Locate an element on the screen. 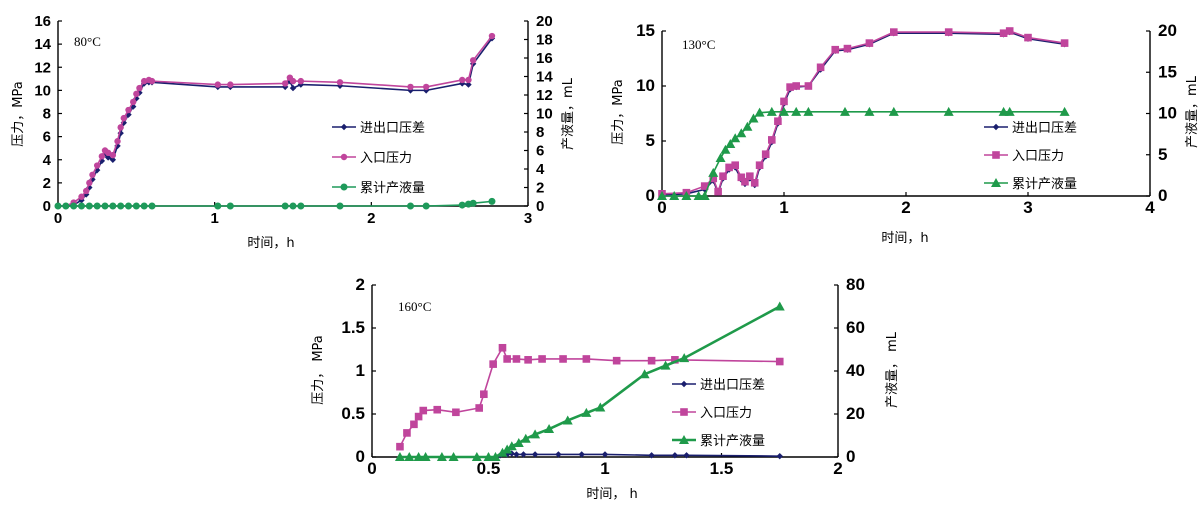 The image size is (1204, 510). y-tick-label: 12 is located at coordinates (42, 67).